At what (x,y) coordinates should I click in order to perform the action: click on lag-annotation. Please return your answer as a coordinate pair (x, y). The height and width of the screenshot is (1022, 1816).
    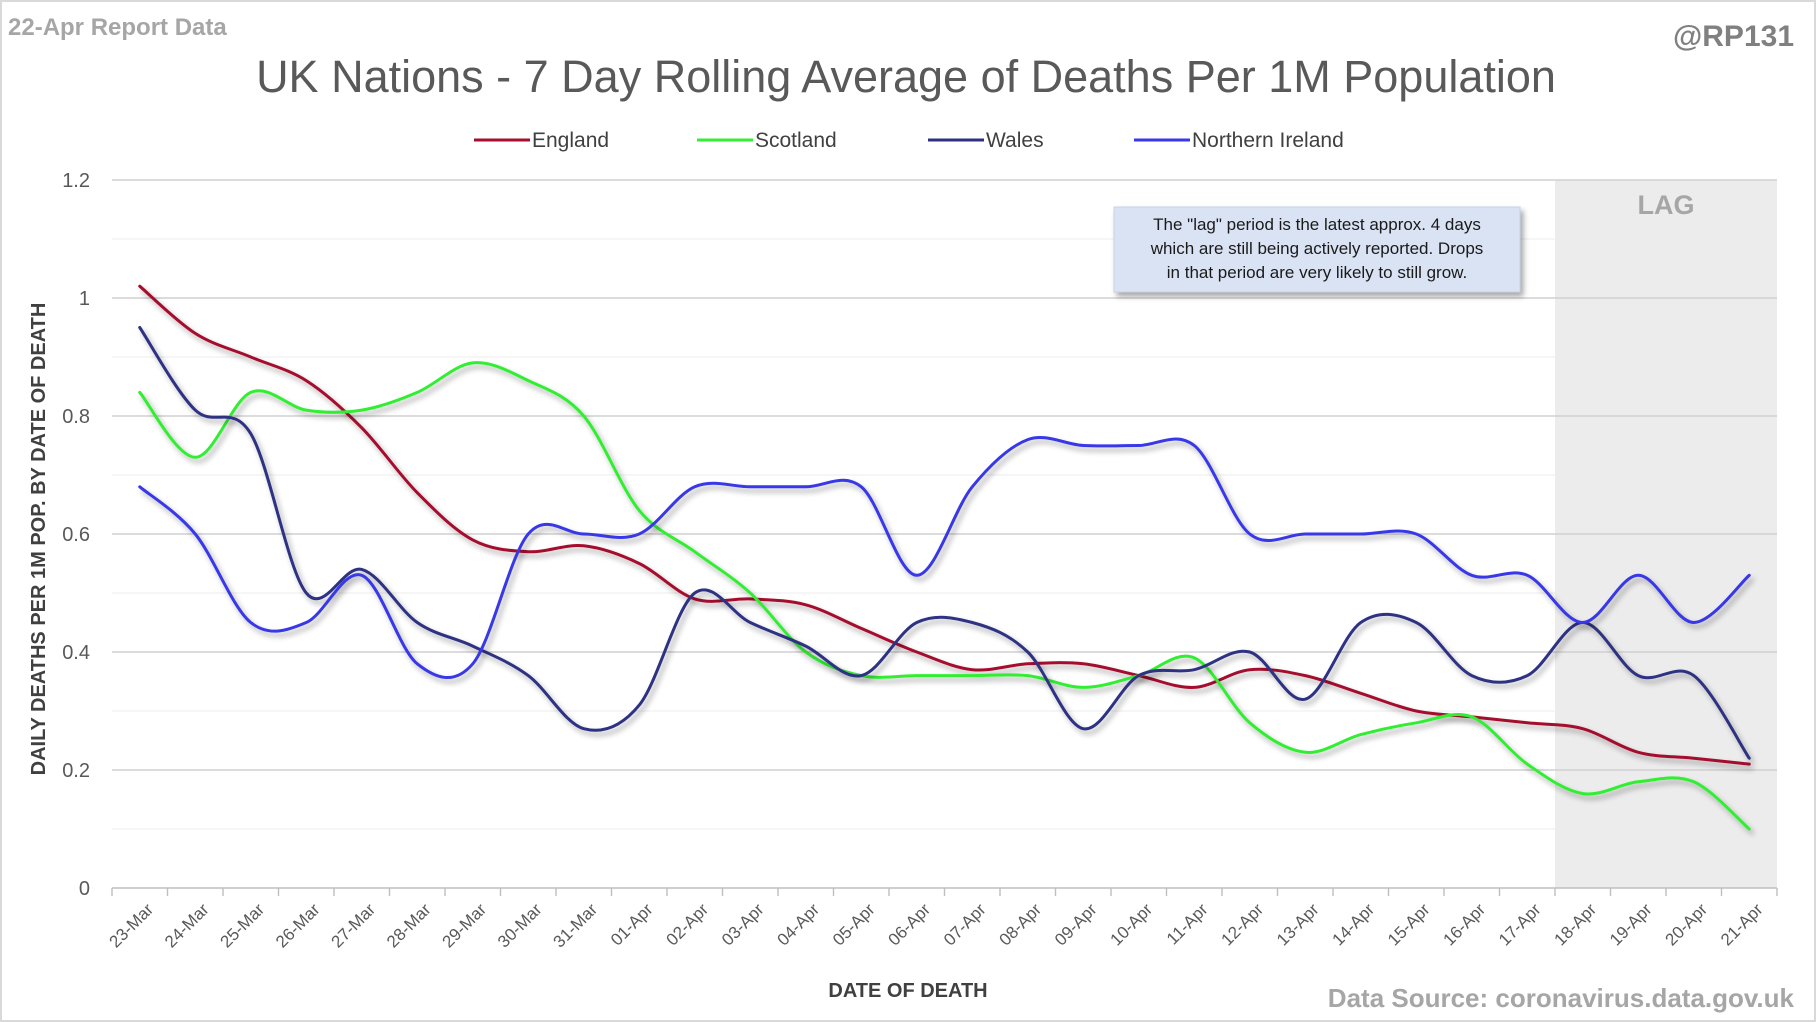
    Looking at the image, I should click on (1317, 249).